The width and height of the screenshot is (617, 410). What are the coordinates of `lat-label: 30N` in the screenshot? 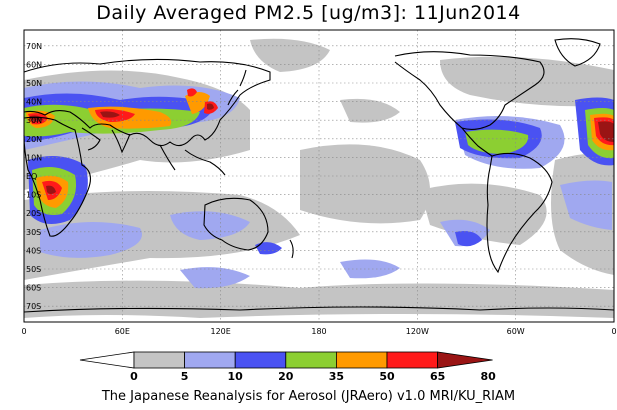 It's located at (34, 120).